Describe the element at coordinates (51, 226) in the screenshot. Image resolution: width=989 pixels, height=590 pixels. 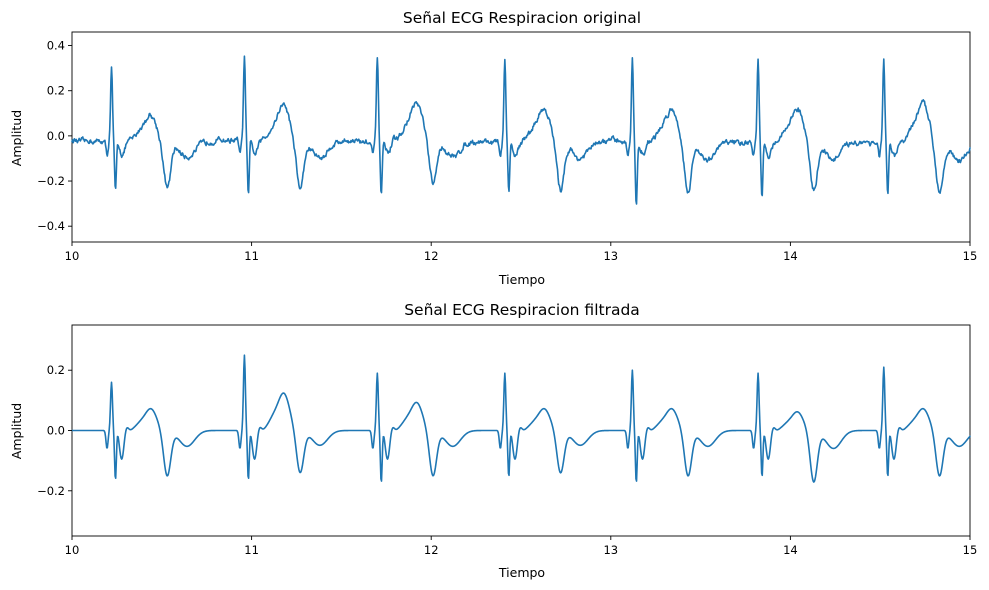
I see `y-tick-label: −0.4` at that location.